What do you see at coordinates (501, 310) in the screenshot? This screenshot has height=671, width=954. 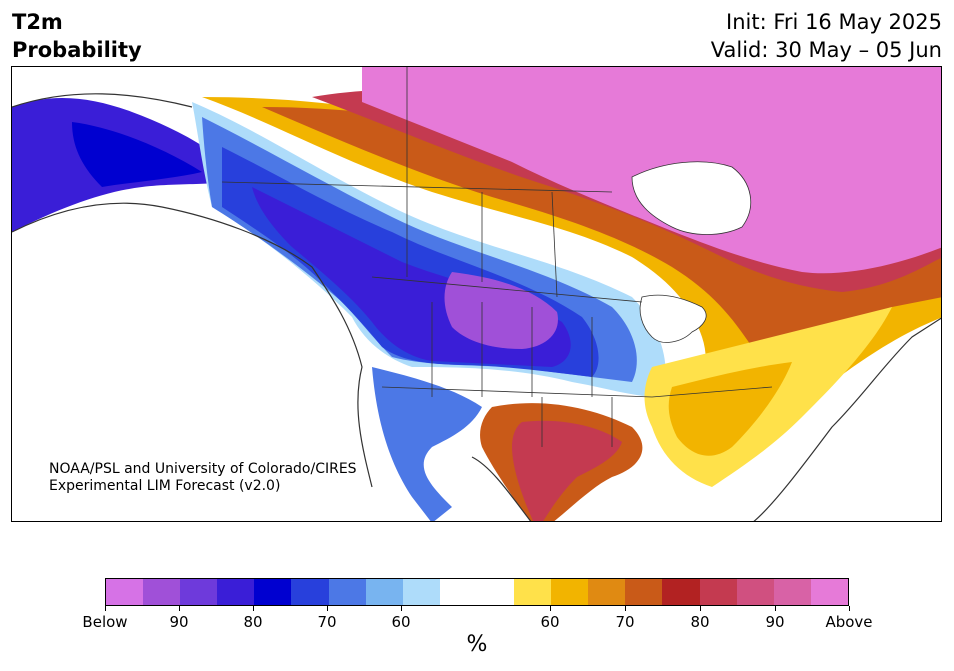 I see `cold-band-peak` at bounding box center [501, 310].